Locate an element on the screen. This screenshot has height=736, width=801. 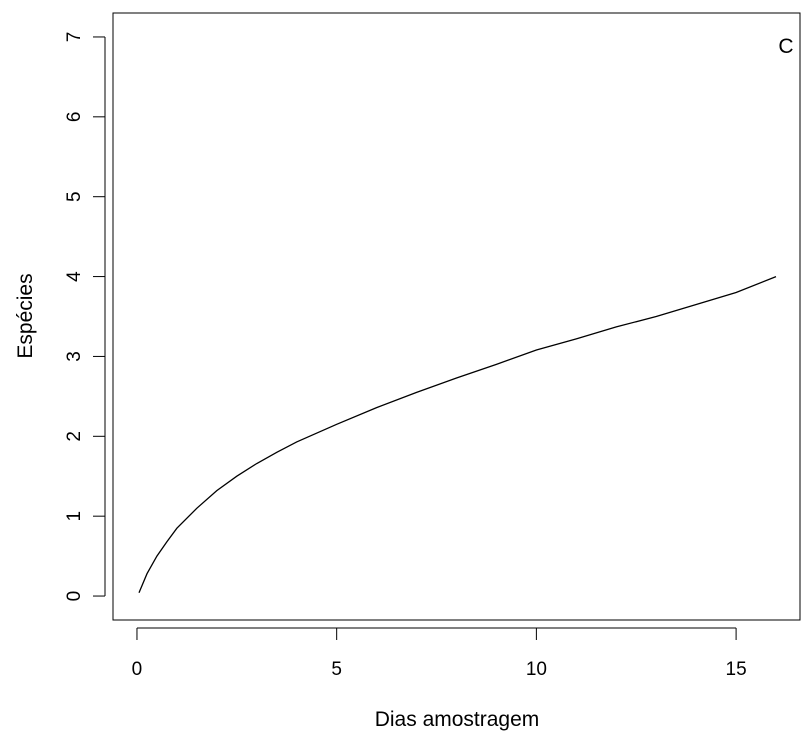
y-tick-label: 1 is located at coordinates (74, 516).